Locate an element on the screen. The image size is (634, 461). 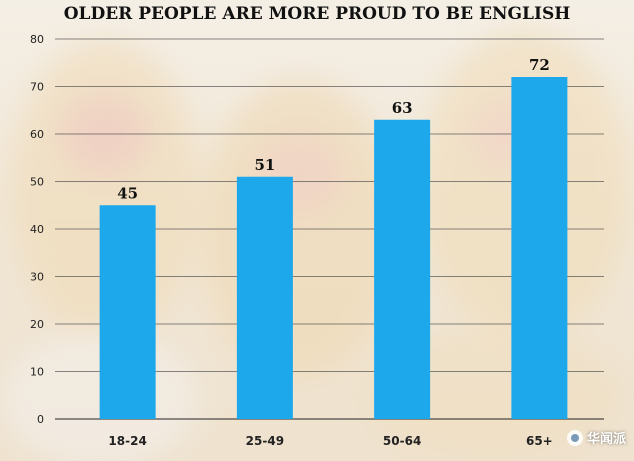
y-tick-label: 30 is located at coordinates (37, 277).